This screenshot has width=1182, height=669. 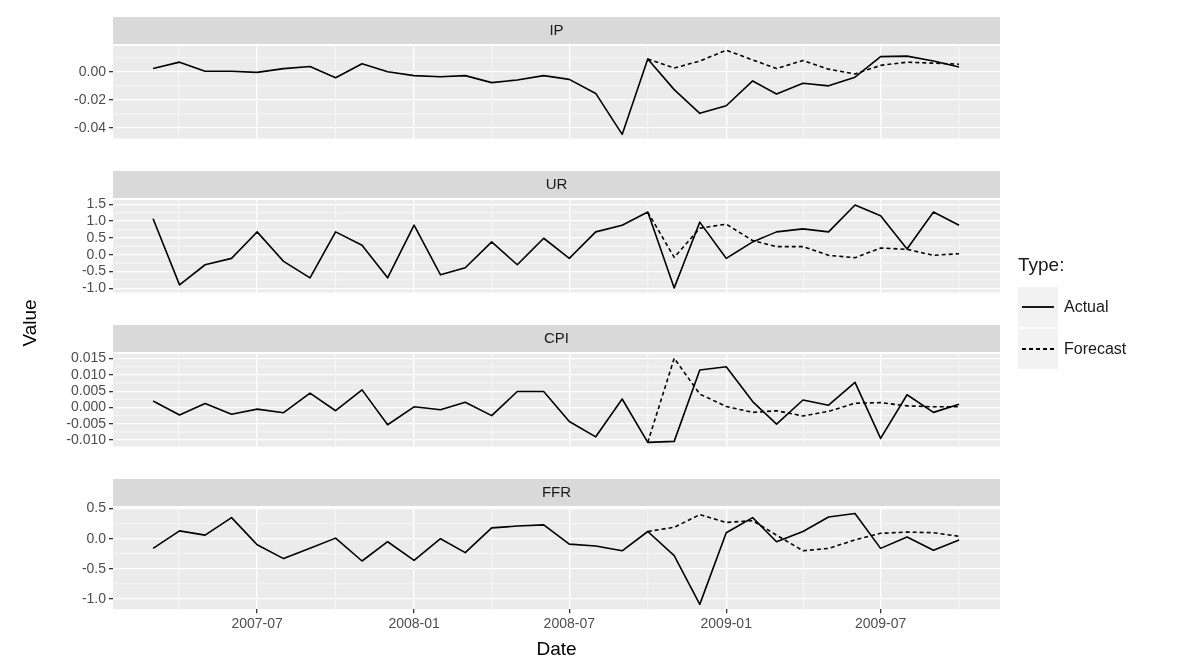 What do you see at coordinates (414, 623) in the screenshot?
I see `x-tick-label: 2008-01` at bounding box center [414, 623].